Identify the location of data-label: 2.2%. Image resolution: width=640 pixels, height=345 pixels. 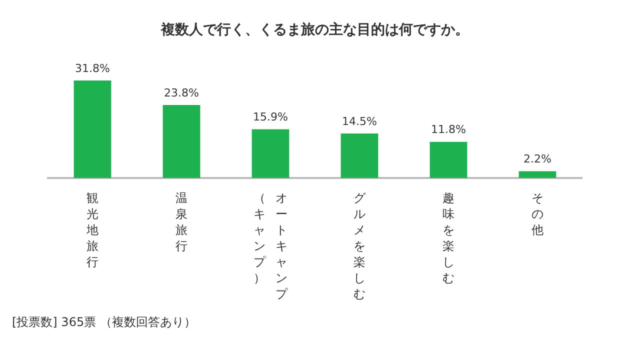
(538, 159).